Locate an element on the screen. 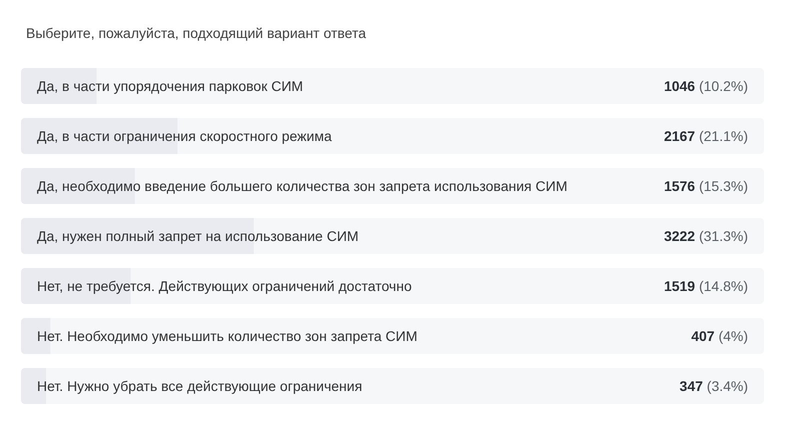  data-label: 347 (3.4%) is located at coordinates (714, 386).